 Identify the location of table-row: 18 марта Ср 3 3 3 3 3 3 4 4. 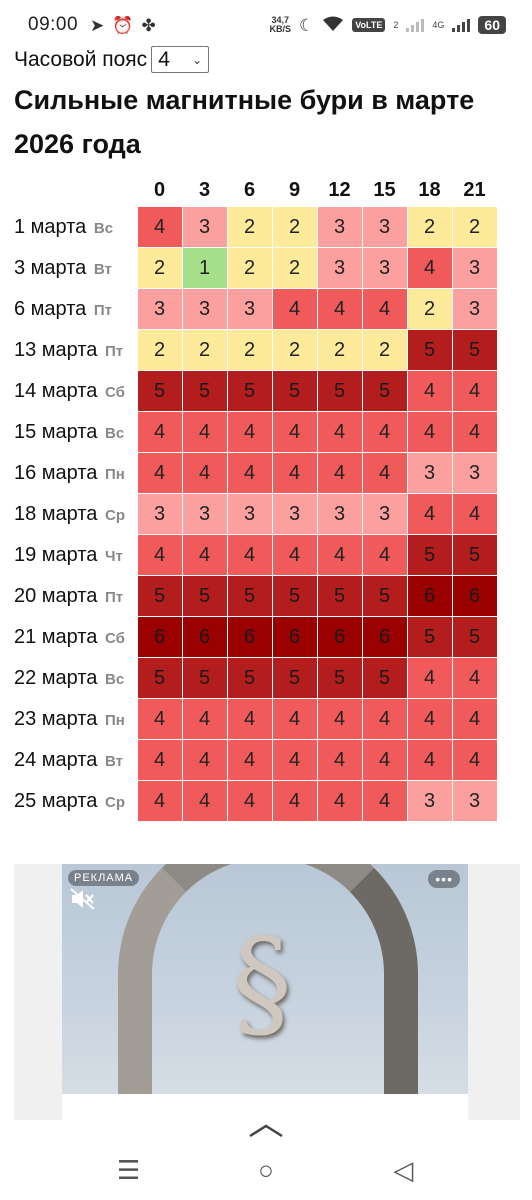
(254, 514).